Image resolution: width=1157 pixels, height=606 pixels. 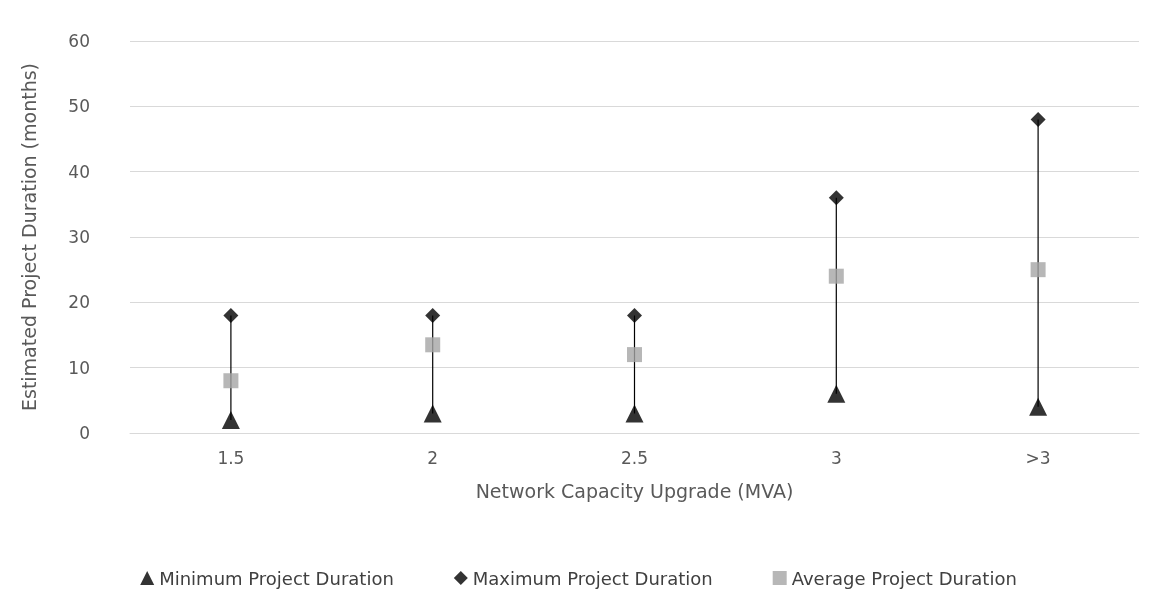 What do you see at coordinates (79, 171) in the screenshot?
I see `y-tick-label: 40` at bounding box center [79, 171].